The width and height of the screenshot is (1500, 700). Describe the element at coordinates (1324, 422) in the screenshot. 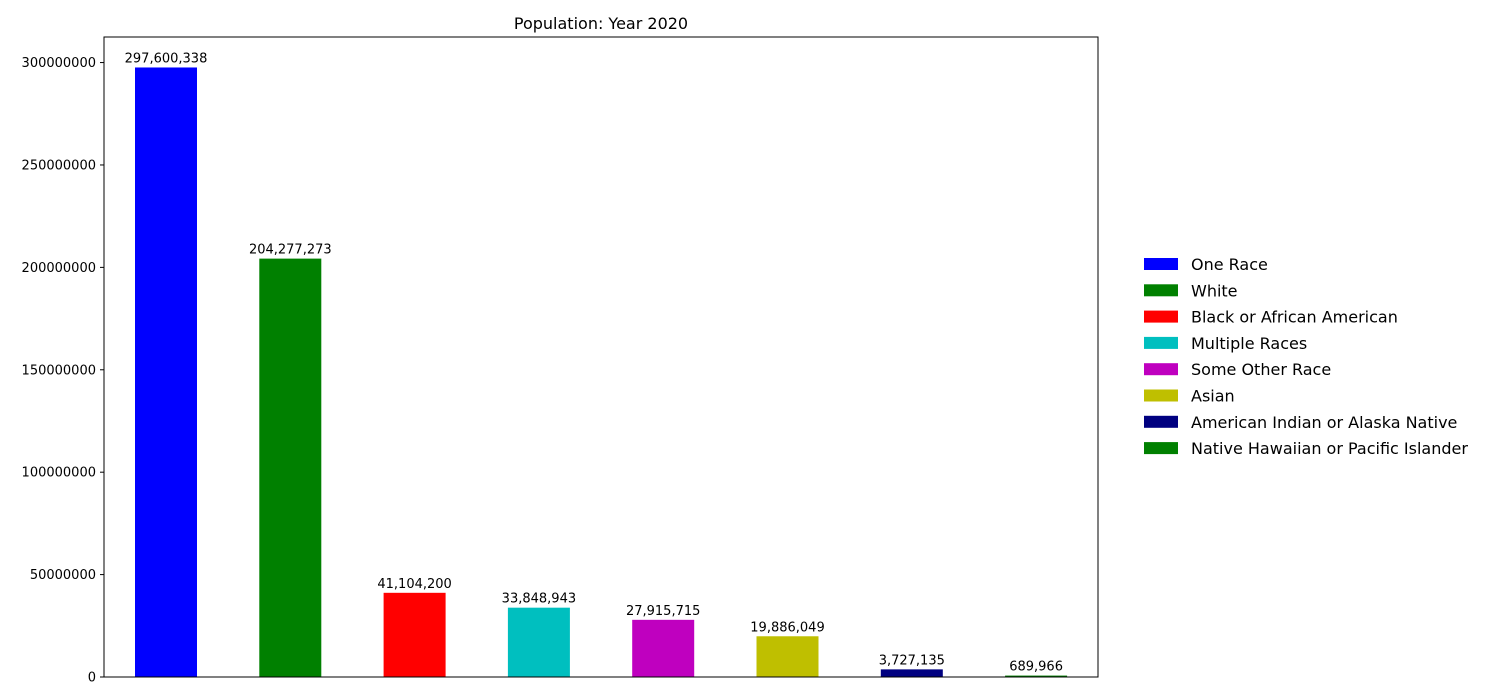

I see `legend-label: American Indian or Alaska Native` at that location.